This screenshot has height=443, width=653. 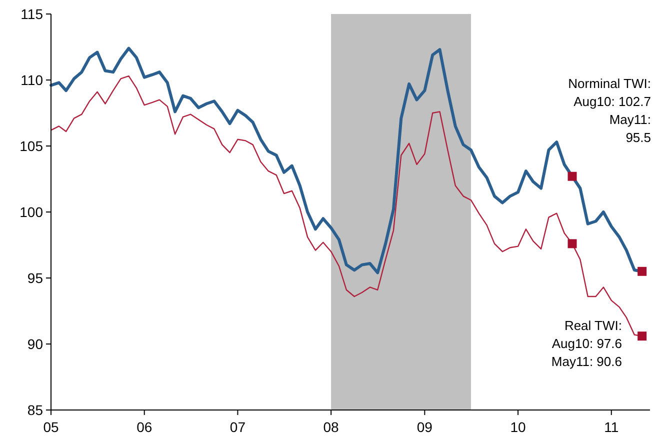 What do you see at coordinates (424, 427) in the screenshot?
I see `x-tick-label: 09` at bounding box center [424, 427].